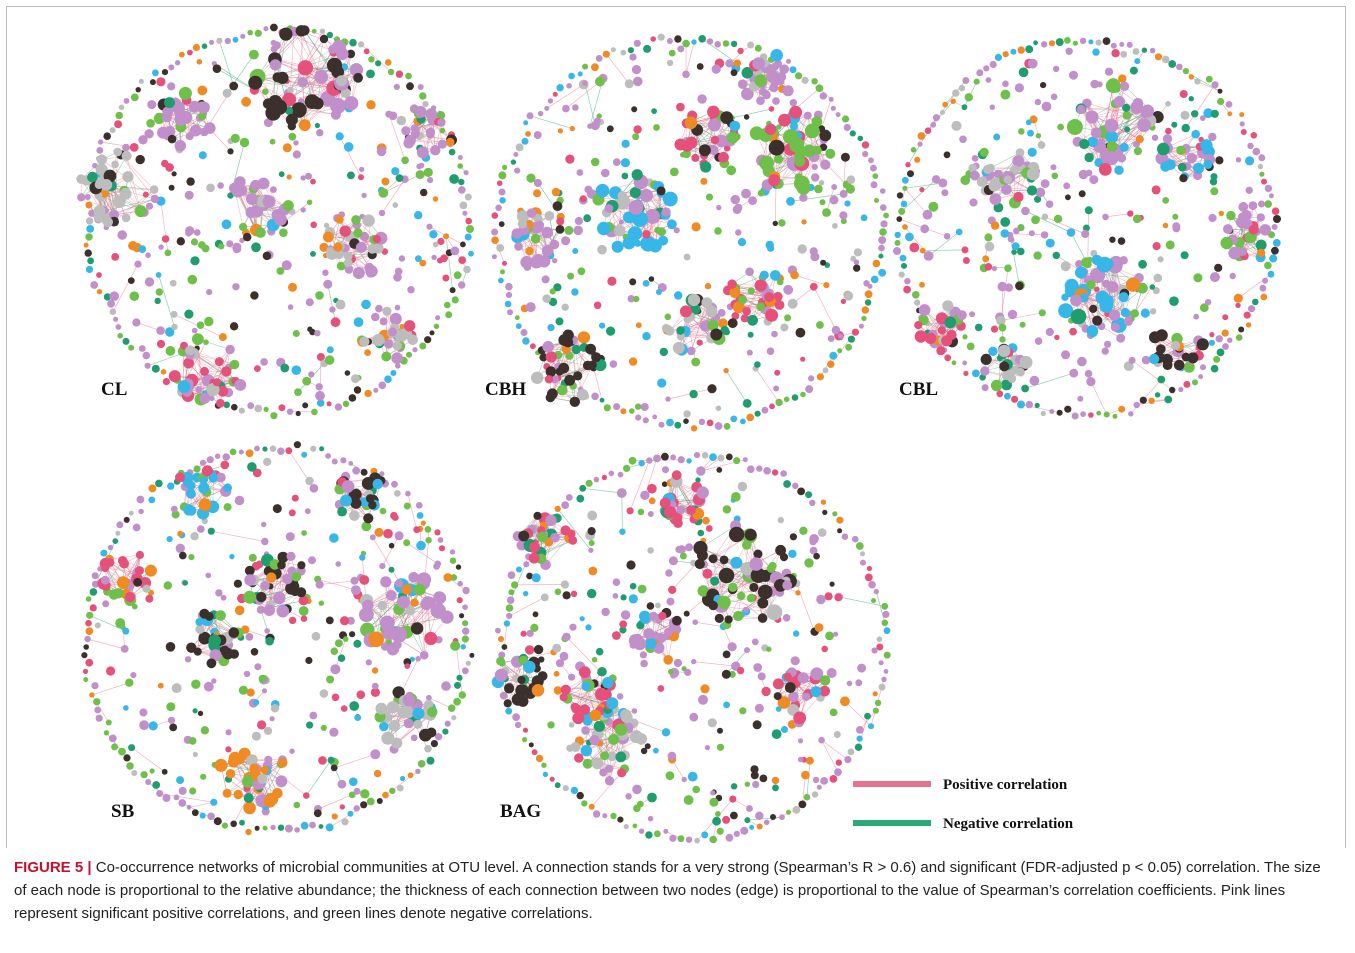 The image size is (1355, 953). Describe the element at coordinates (166, 301) in the screenshot. I see `negative-edge` at that location.